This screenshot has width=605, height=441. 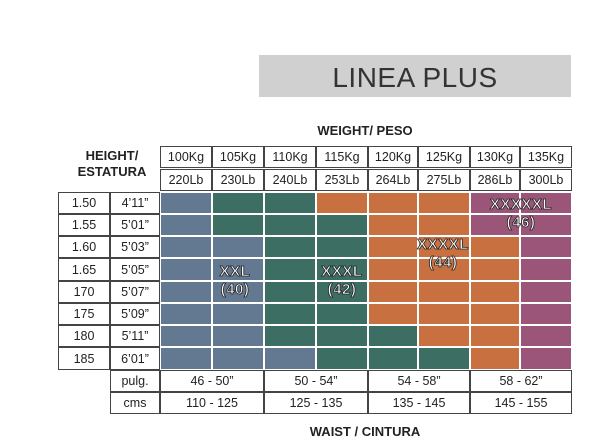 I want to click on page-title: LINEA PLUS, so click(x=415, y=77).